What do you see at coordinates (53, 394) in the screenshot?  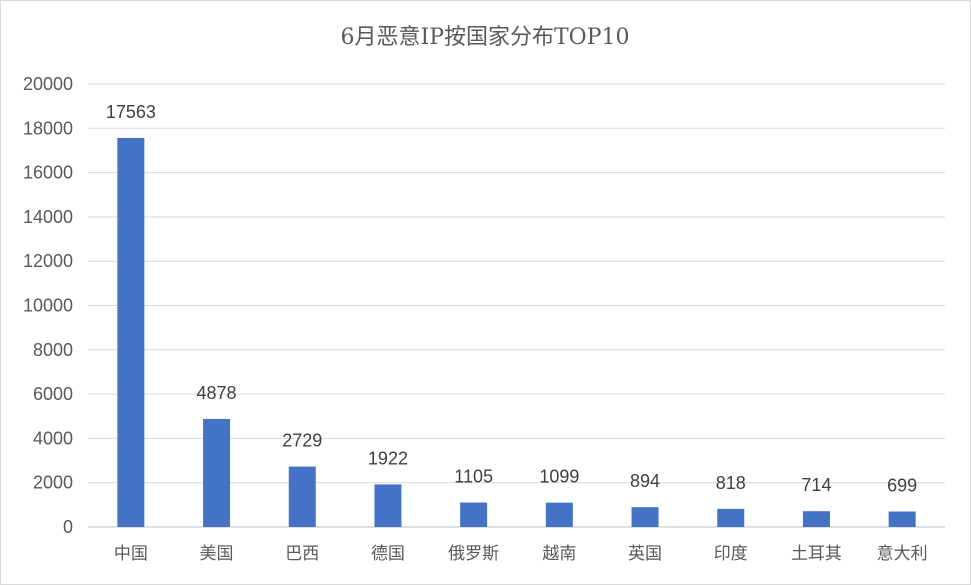 I see `y-tick-label: 6000` at bounding box center [53, 394].